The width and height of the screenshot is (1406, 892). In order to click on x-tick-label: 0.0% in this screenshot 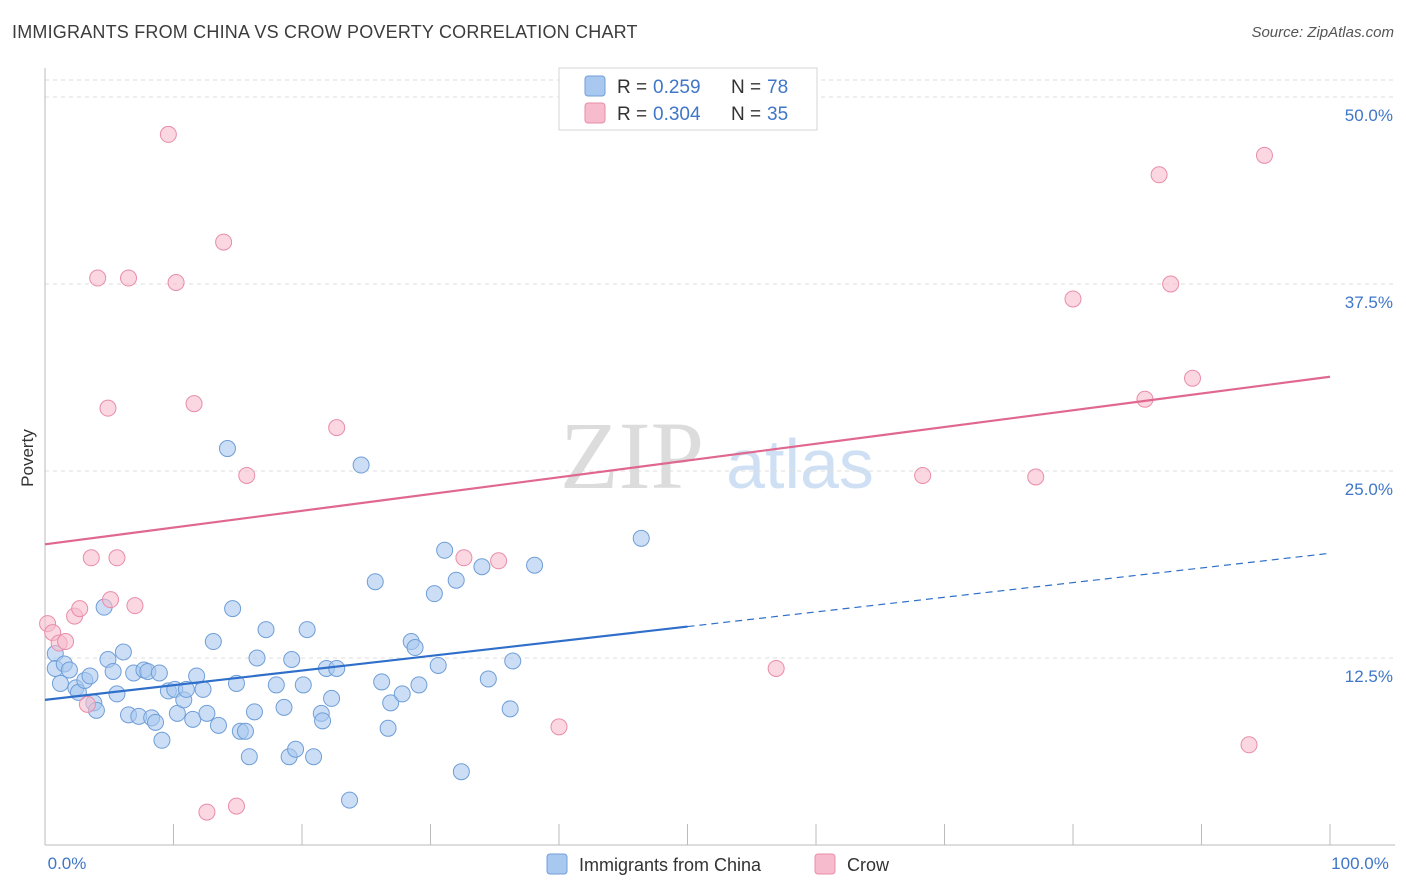, I will do `click(67, 863)`.